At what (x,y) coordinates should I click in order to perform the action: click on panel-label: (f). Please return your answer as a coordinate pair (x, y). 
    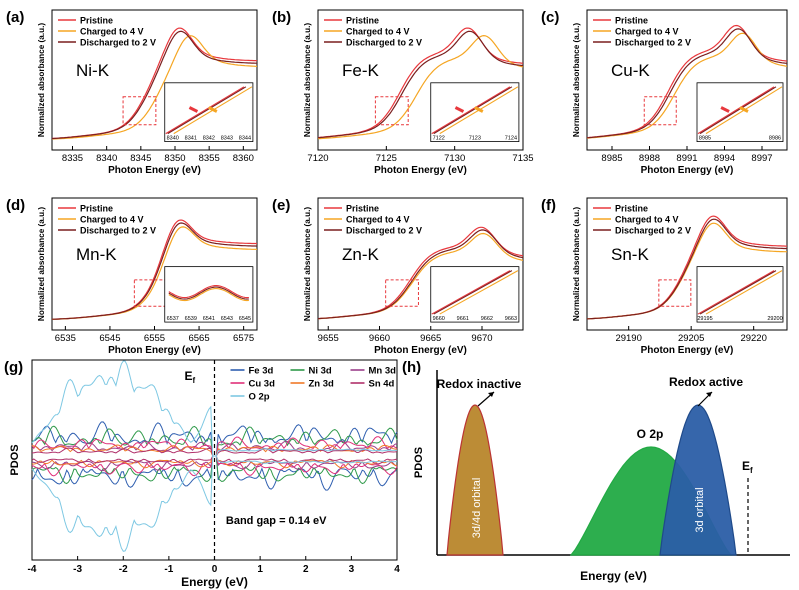
    Looking at the image, I should click on (548, 205).